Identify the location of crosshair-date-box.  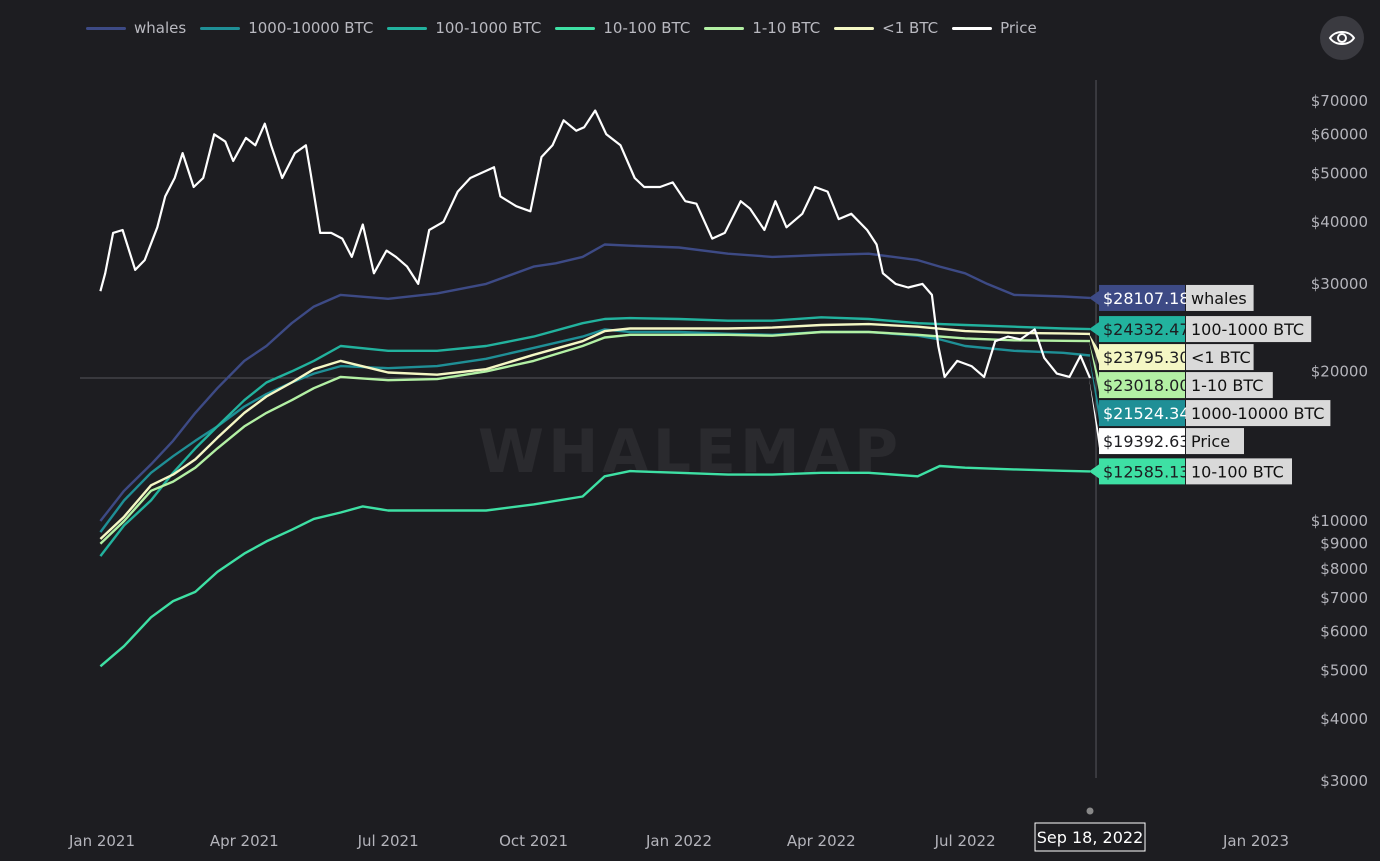
(1090, 837).